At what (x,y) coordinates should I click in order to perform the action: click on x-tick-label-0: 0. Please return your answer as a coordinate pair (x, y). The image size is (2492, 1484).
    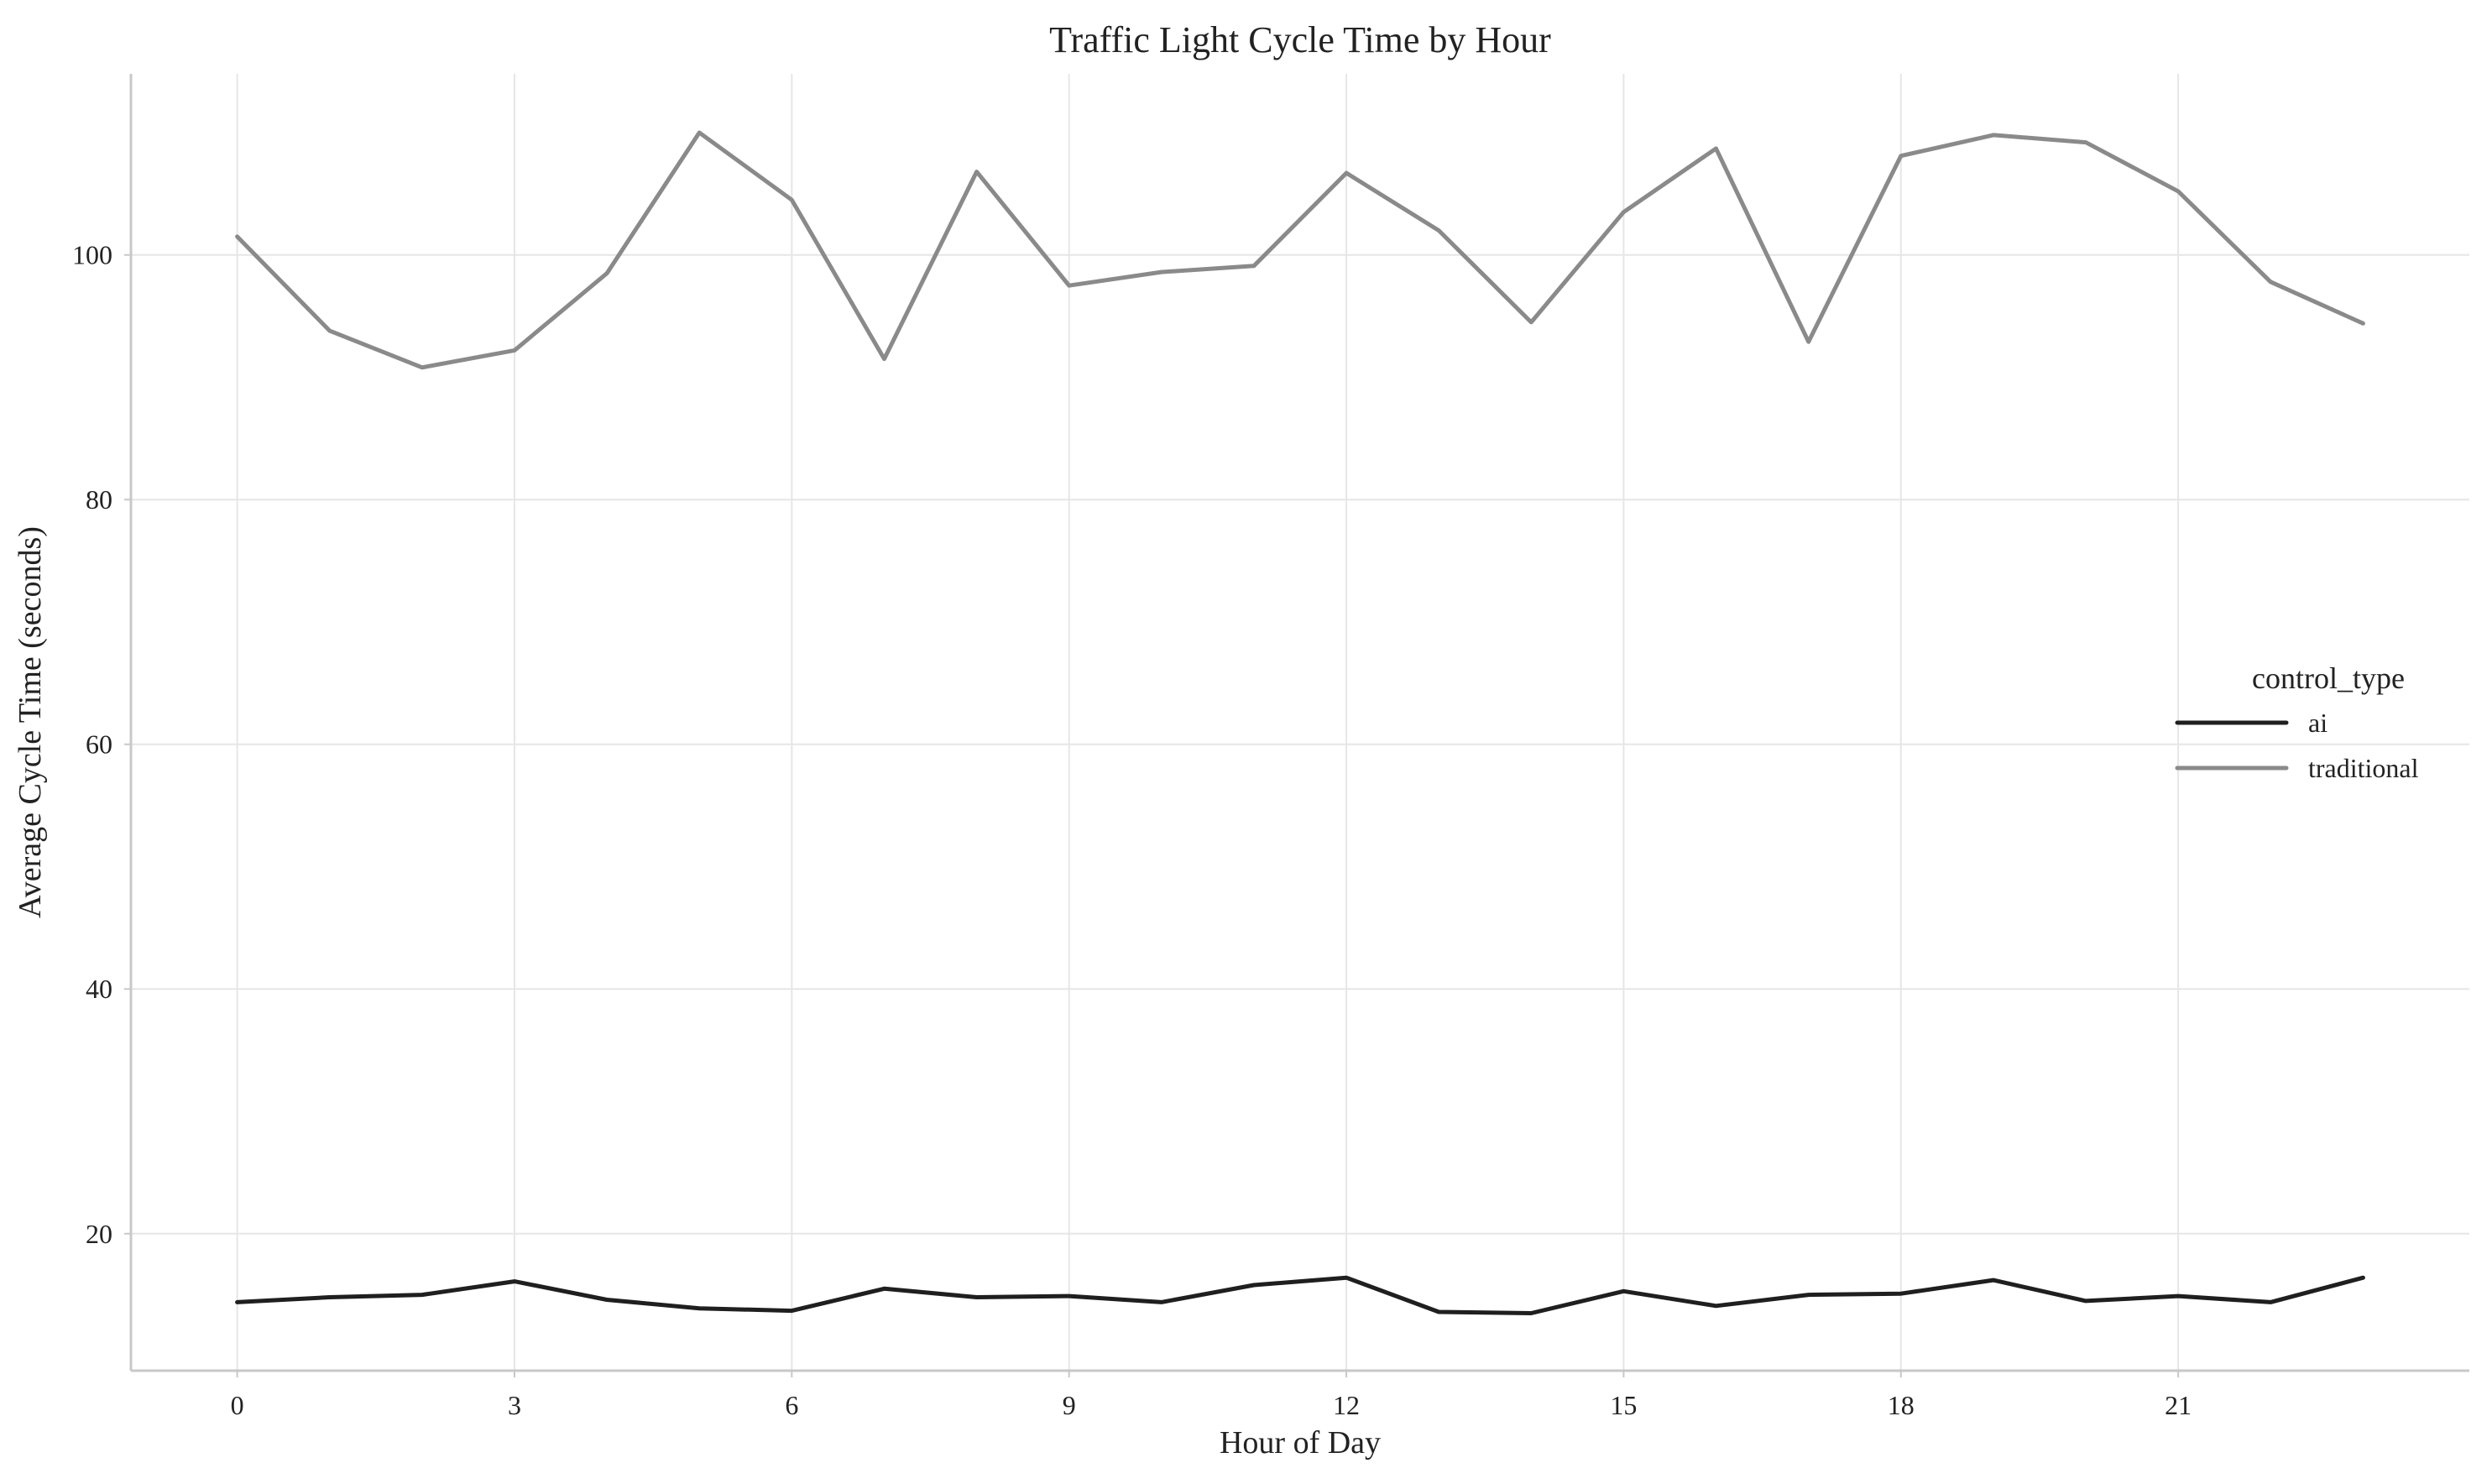
    Looking at the image, I should click on (237, 1405).